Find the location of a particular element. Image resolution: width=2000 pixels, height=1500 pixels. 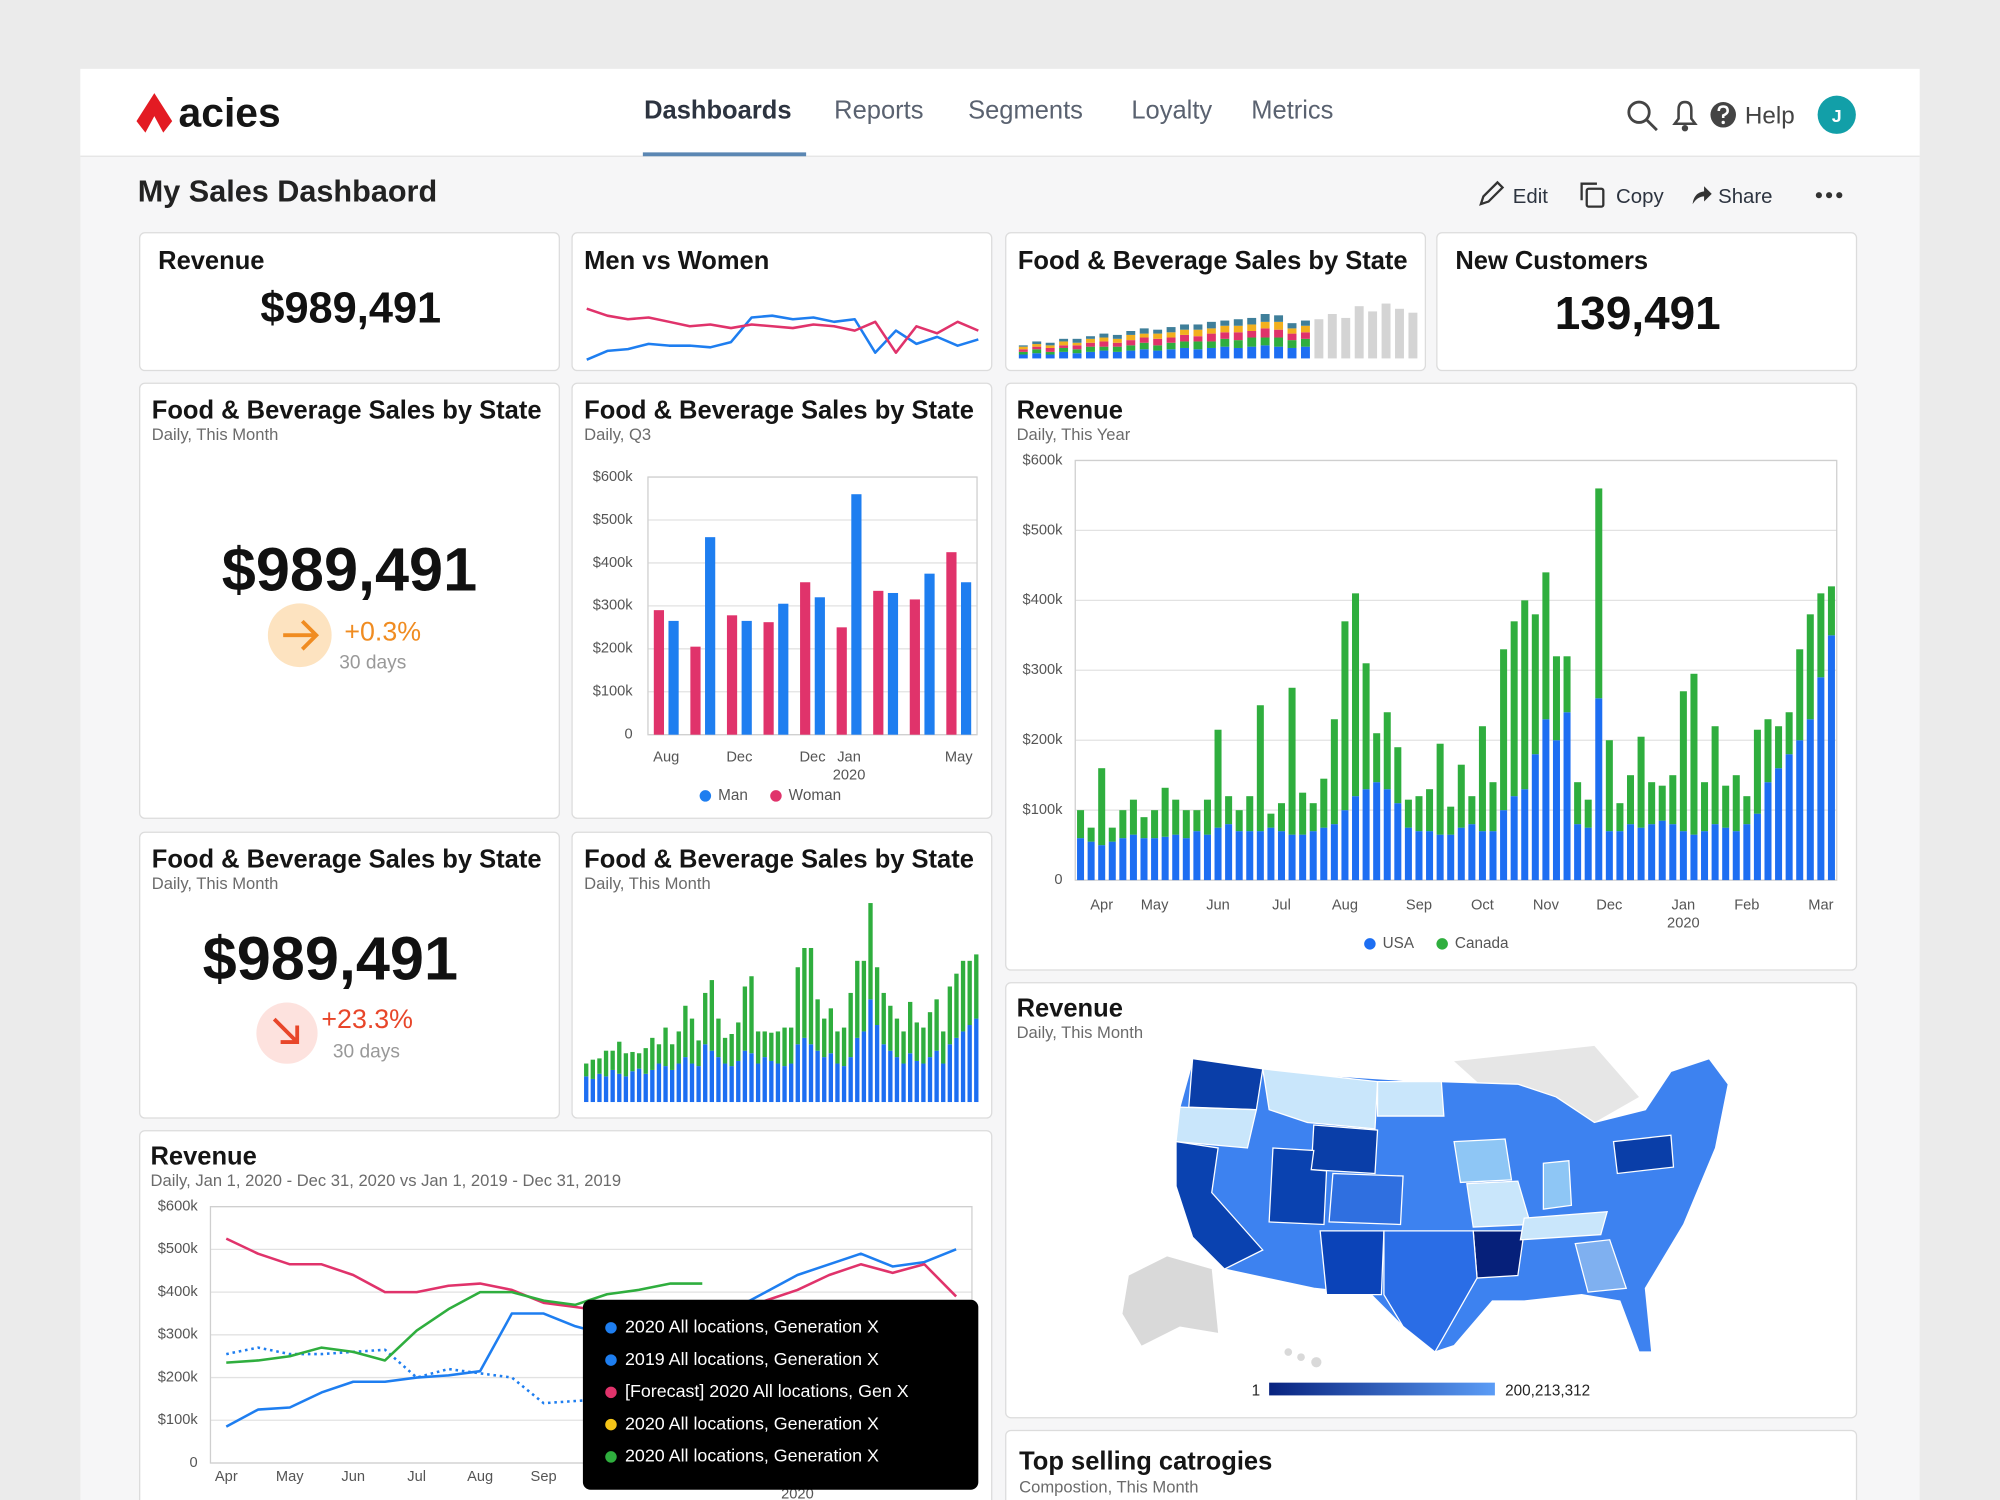

edit-action: Edit is located at coordinates (1530, 197).